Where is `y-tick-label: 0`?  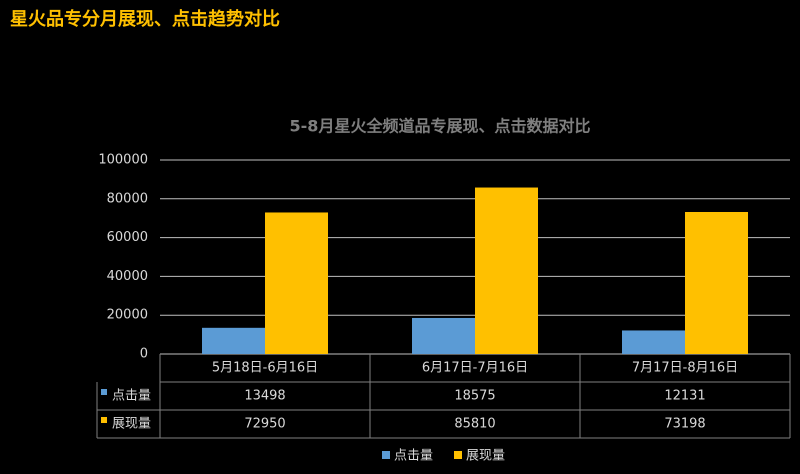
y-tick-label: 0 is located at coordinates (144, 354).